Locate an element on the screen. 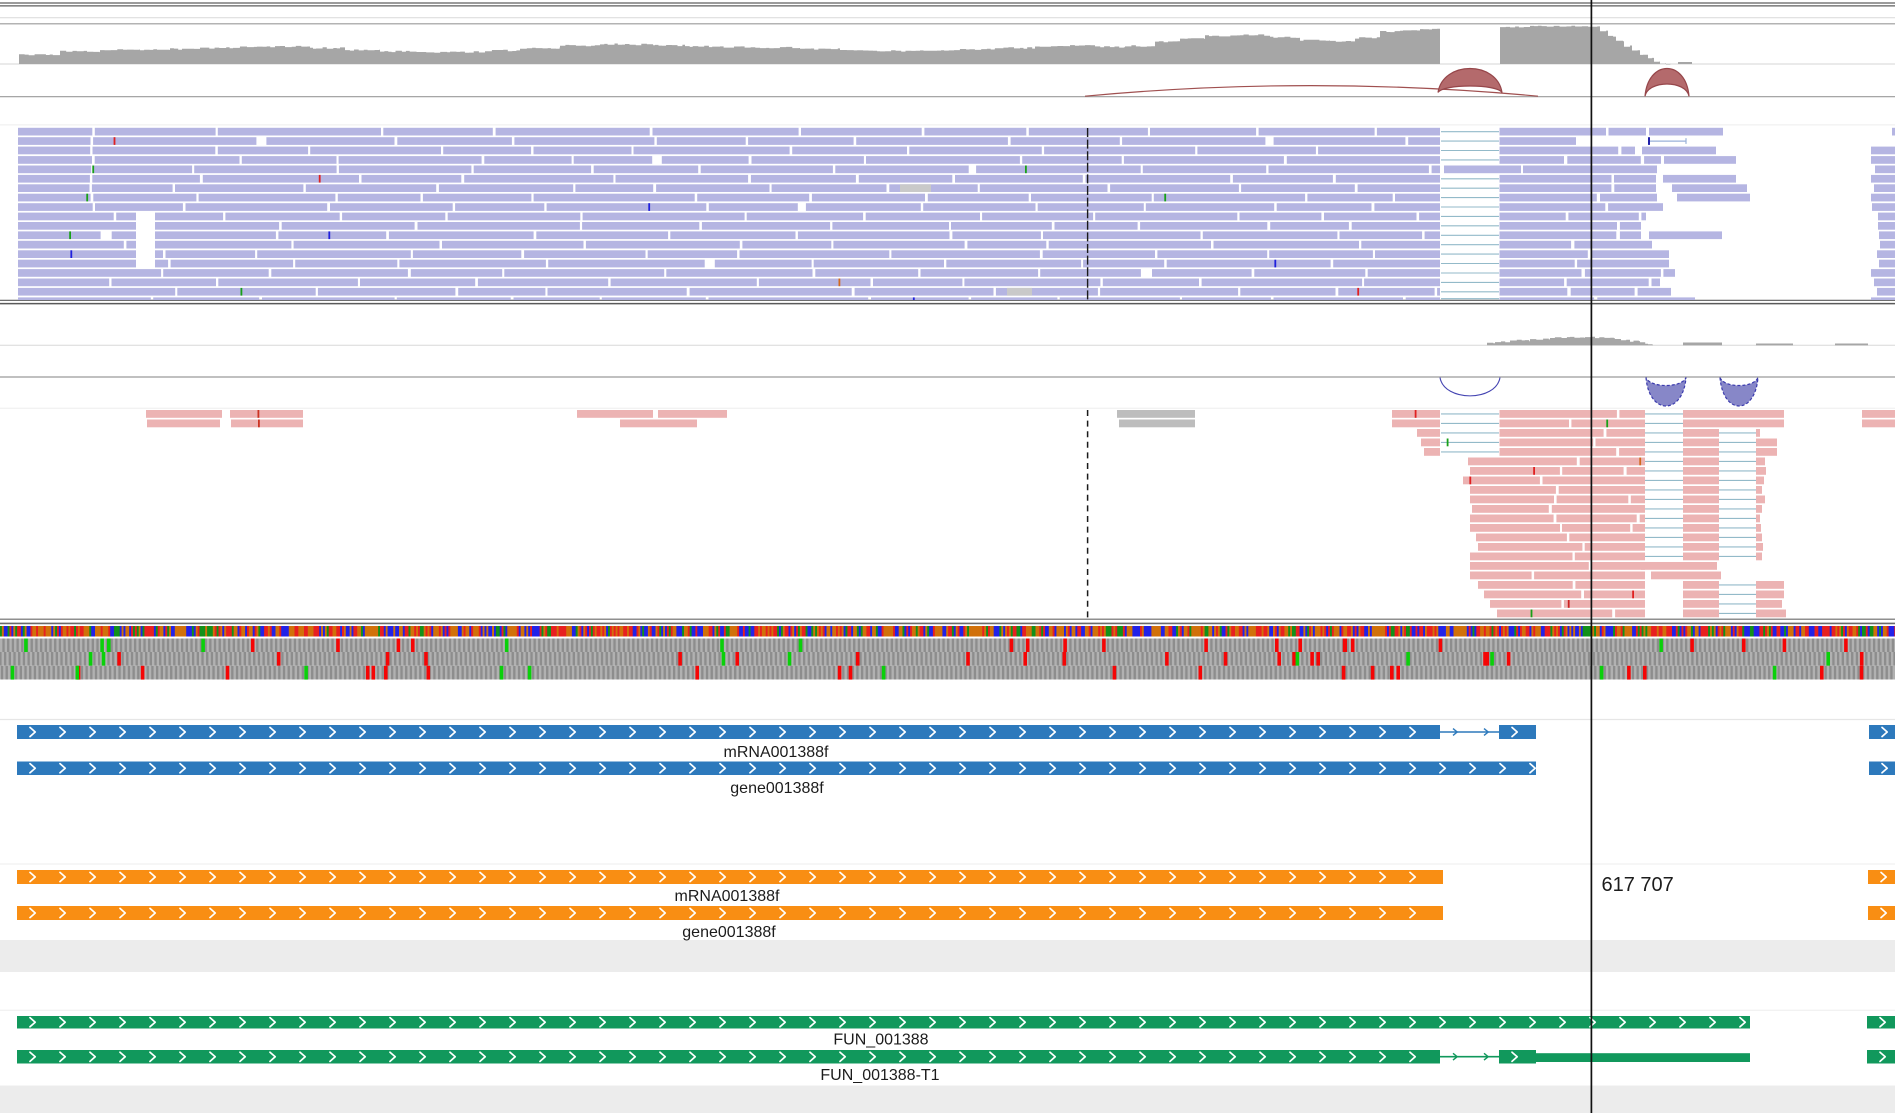 This screenshot has height=1113, width=1895. svg-text: FUN_001388 is located at coordinates (880, 1040).